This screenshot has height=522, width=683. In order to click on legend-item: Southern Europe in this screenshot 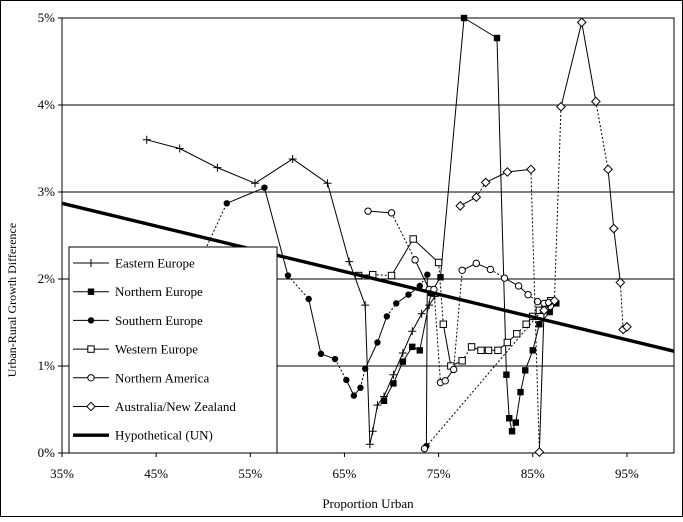, I will do `click(138, 320)`.